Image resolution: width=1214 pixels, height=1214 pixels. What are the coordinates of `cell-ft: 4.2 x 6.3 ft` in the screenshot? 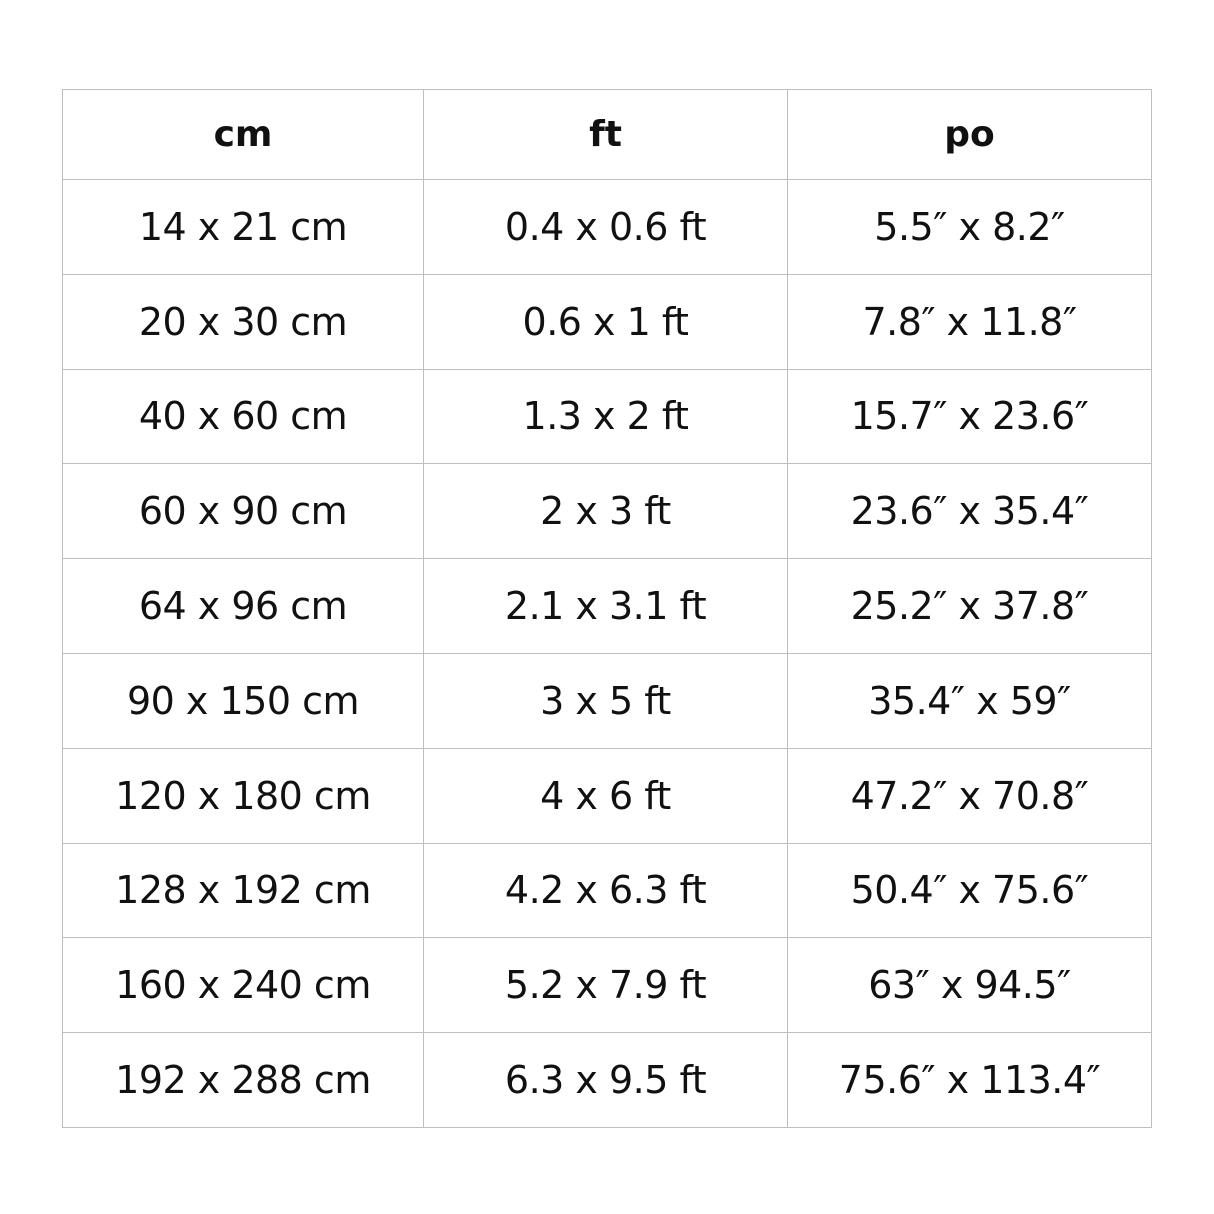 It's located at (605, 890).